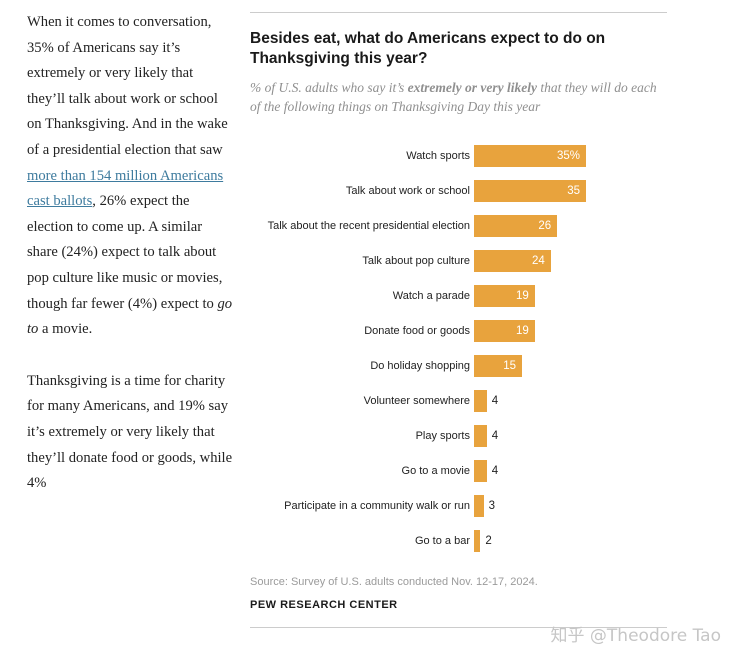 This screenshot has width=731, height=652. I want to click on bar-row: Talk about work or school 35, so click(458, 190).